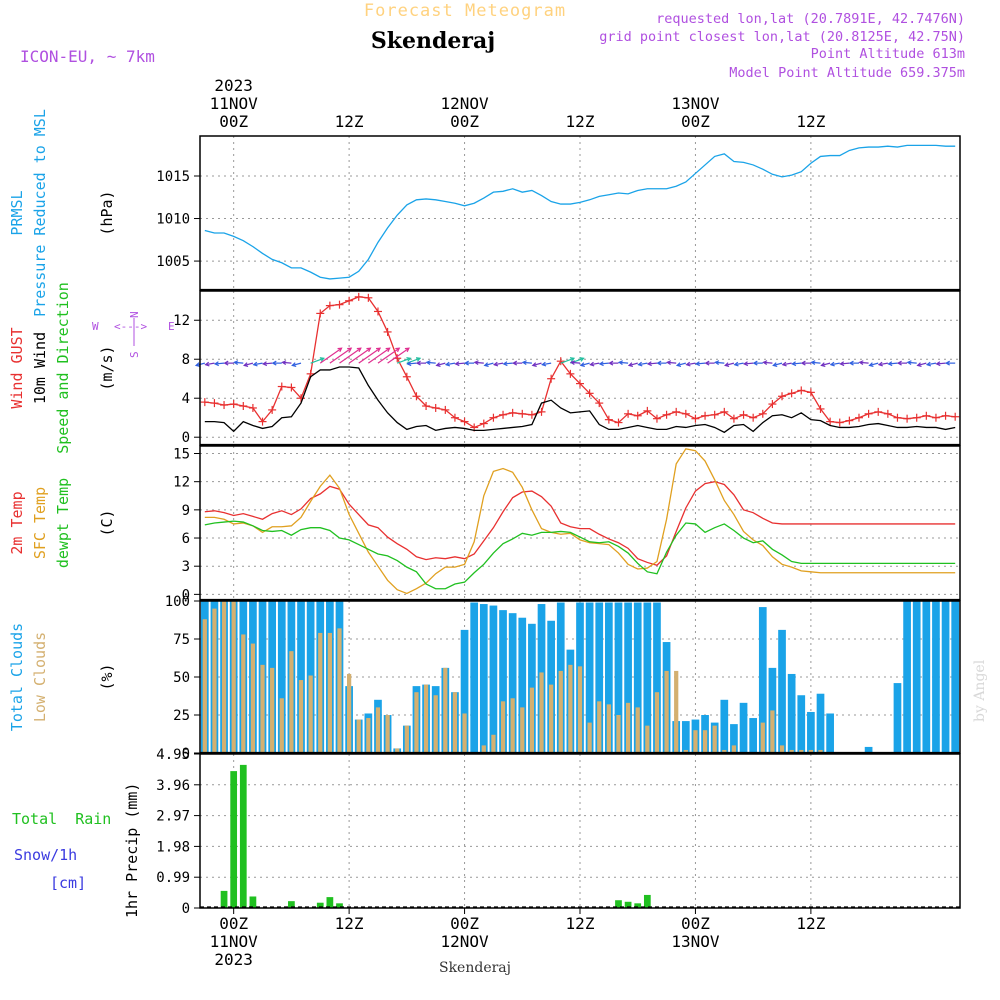 The image size is (1000, 1000). I want to click on precip-ylabel: 1hr Precip (mm), so click(132, 850).